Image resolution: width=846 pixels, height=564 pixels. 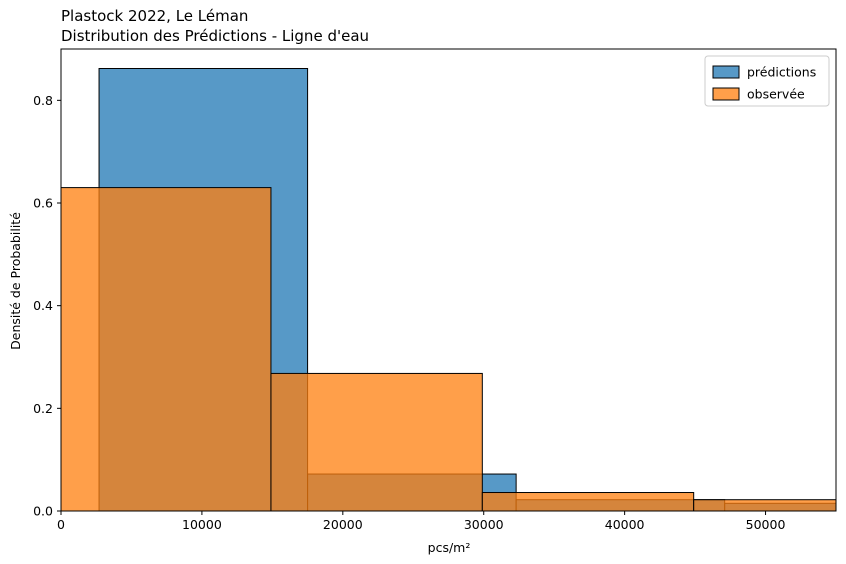 What do you see at coordinates (766, 524) in the screenshot?
I see `x-tick-label-5: 50000` at bounding box center [766, 524].